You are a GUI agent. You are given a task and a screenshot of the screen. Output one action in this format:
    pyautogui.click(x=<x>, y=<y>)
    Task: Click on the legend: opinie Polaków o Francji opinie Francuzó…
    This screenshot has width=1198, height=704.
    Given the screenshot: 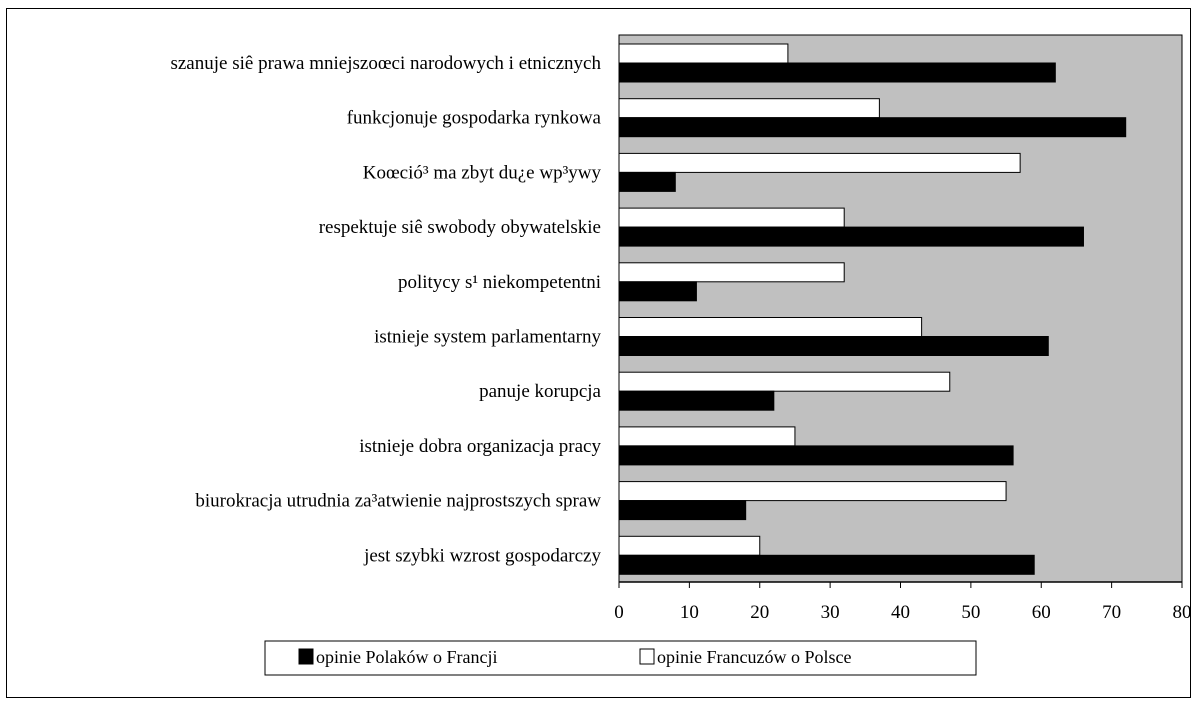 What is the action you would take?
    pyautogui.click(x=620, y=658)
    